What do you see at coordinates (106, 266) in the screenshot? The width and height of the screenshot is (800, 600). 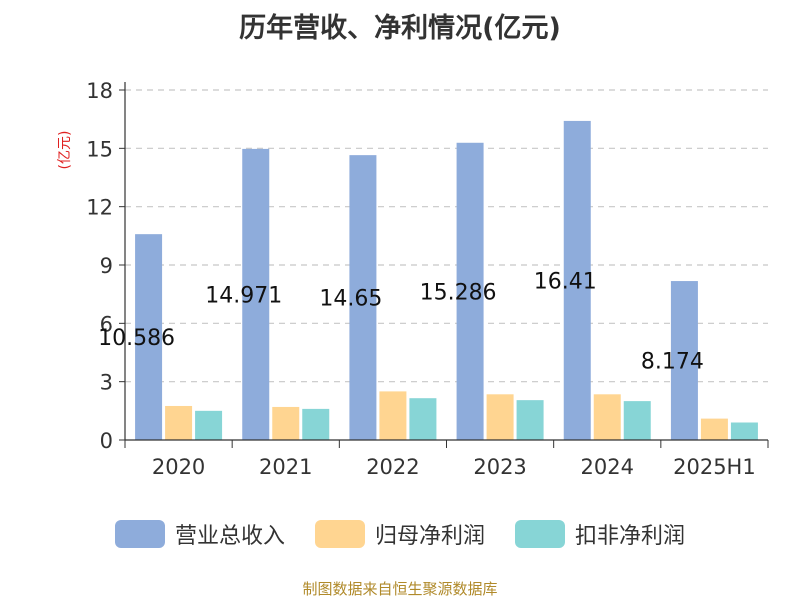 I see `y-tick-label: 9` at bounding box center [106, 266].